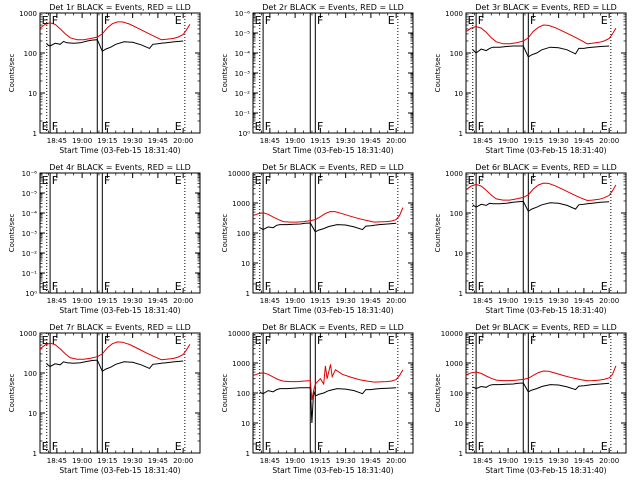 Image resolution: width=640 pixels, height=480 pixels. Describe the element at coordinates (458, 254) in the screenshot. I see `y-tick-label: 10` at that location.